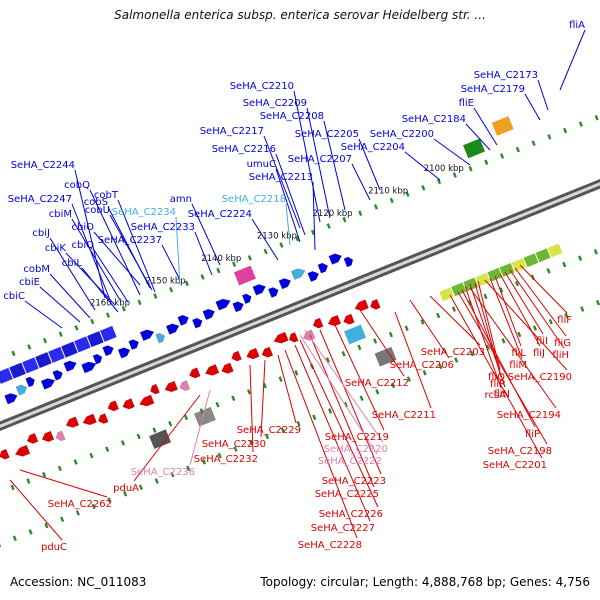 This screenshot has width=600, height=600. What do you see at coordinates (539, 353) in the screenshot?
I see `gene-label: fliJ` at bounding box center [539, 353].